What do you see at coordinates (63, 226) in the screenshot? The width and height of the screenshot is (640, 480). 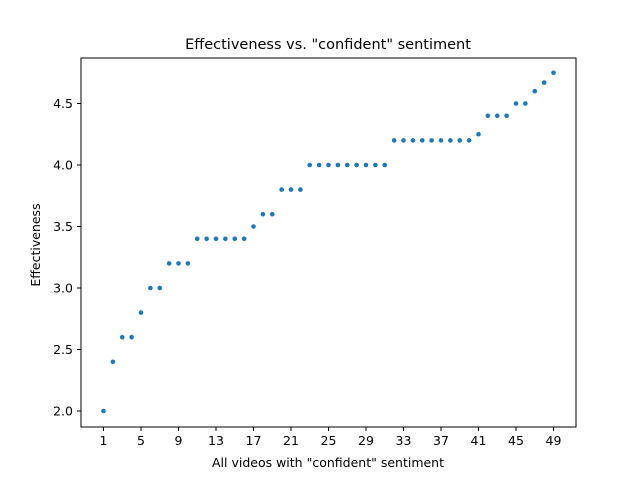 I see `y-tick-label: 3.5` at bounding box center [63, 226].